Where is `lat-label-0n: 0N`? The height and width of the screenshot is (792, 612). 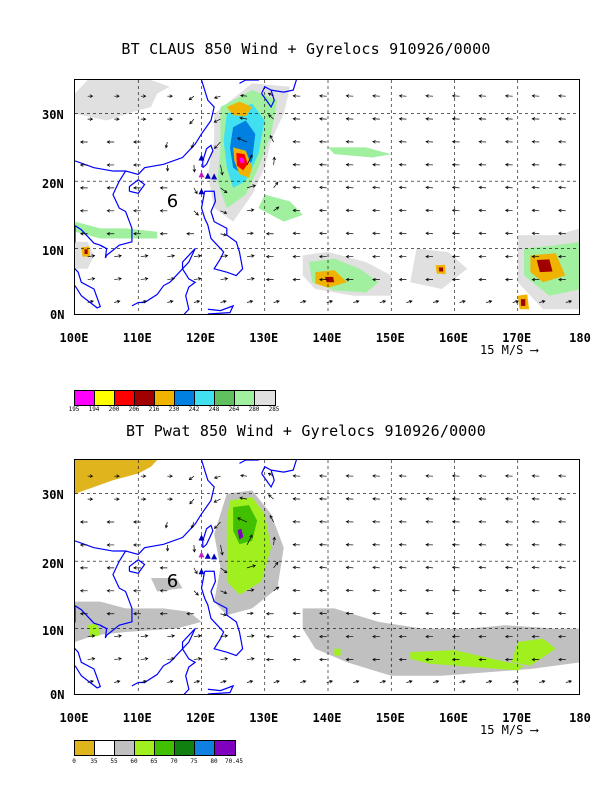 lat-label-0n: 0N is located at coordinates (57, 315).